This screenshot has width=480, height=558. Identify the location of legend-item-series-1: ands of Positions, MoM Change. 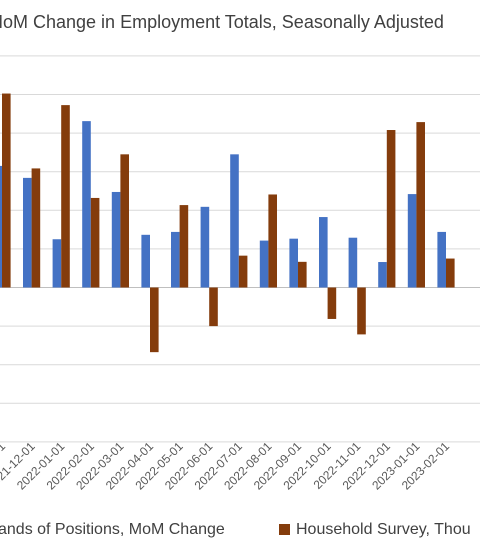
(112, 530).